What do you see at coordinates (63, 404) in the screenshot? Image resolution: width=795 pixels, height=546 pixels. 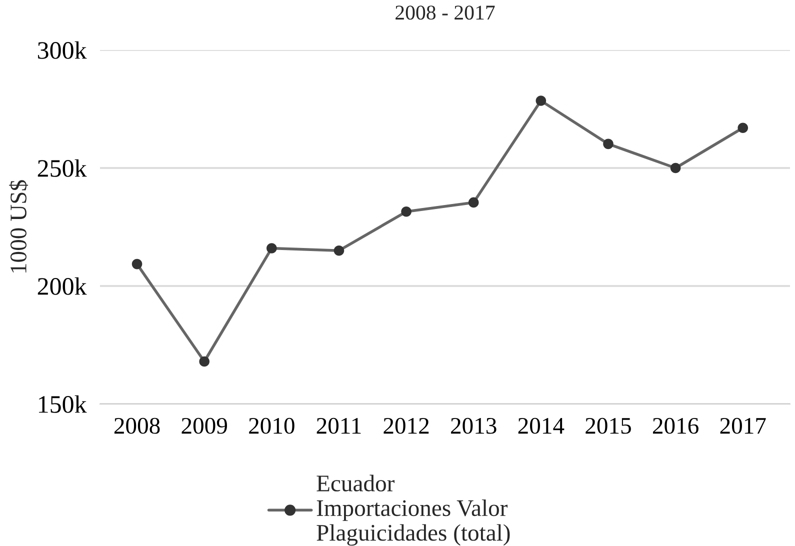 I see `y-tick-label: 150k` at bounding box center [63, 404].